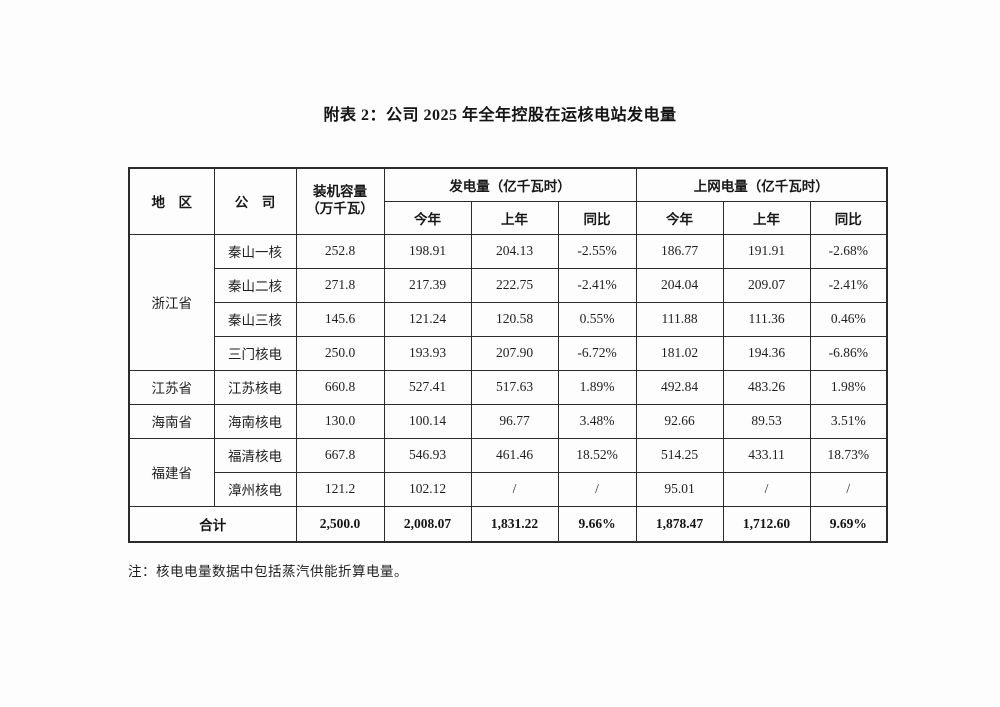 Image resolution: width=1000 pixels, height=707 pixels. Describe the element at coordinates (597, 251) in the screenshot. I see `value-cell: -2.55%` at that location.